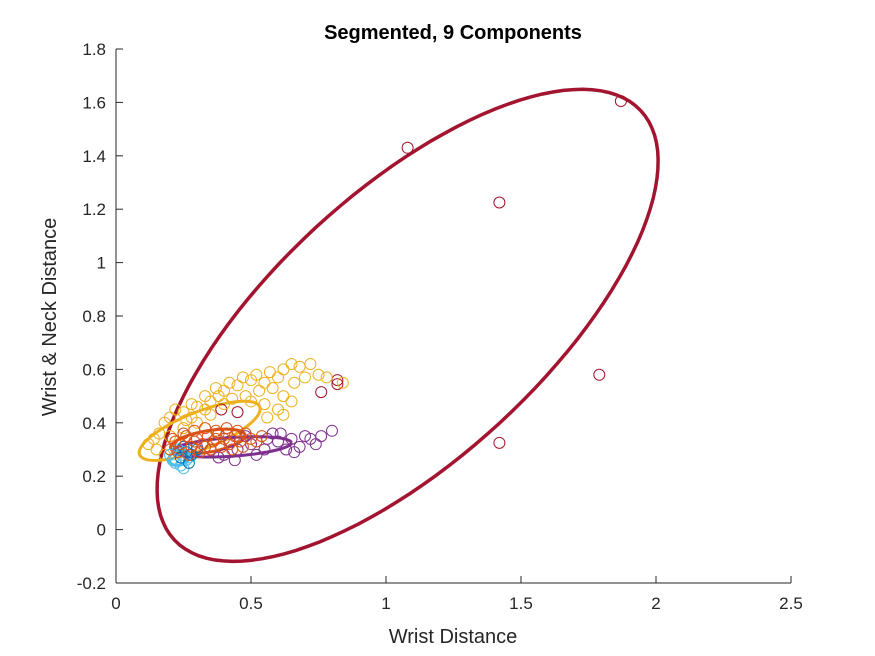 Image resolution: width=875 pixels, height=656 pixels. What do you see at coordinates (453, 637) in the screenshot?
I see `x-axis-label: Wrist Distance` at bounding box center [453, 637].